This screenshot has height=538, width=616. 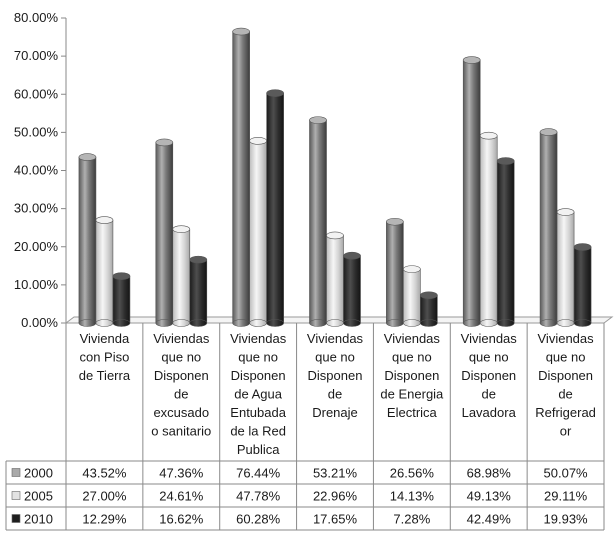 What do you see at coordinates (565, 385) in the screenshot?
I see `category-label-6: Viviendas que no Disponen de Refrigerad or` at bounding box center [565, 385].